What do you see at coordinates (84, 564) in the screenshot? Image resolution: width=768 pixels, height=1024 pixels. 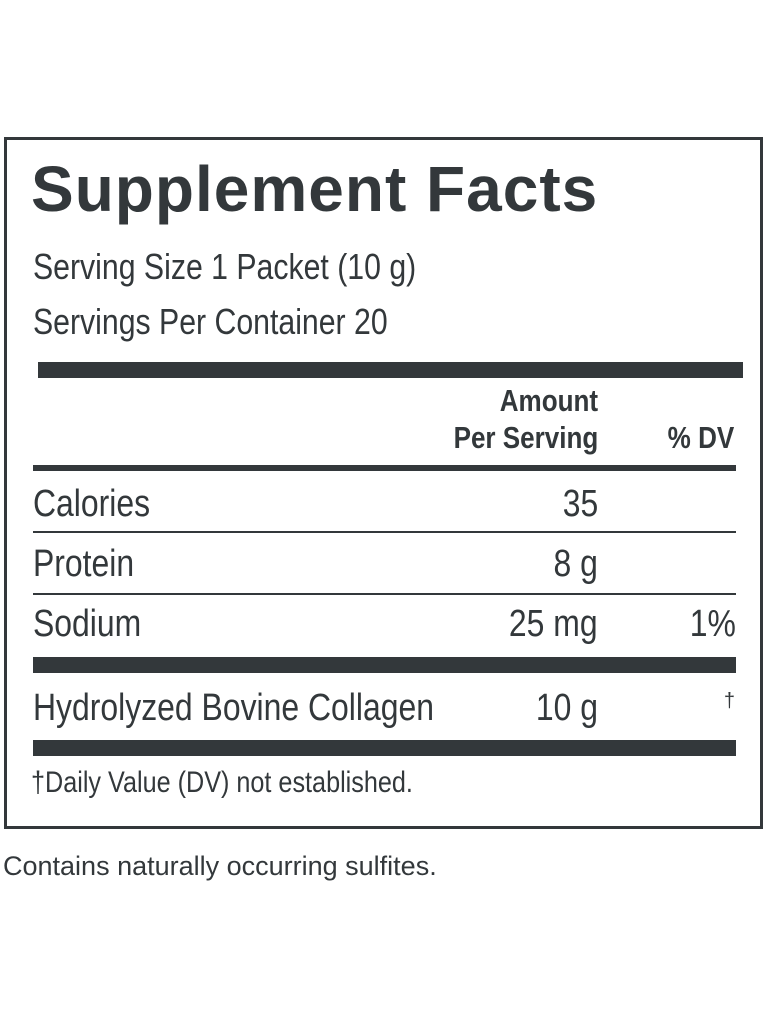 I see `nutrient-name-protein: Protein` at bounding box center [84, 564].